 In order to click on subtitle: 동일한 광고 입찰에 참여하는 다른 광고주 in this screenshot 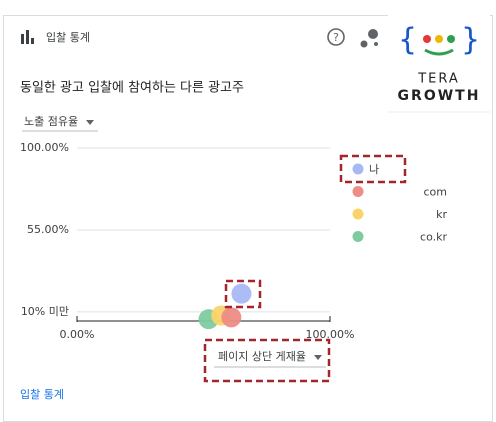, I will do `click(132, 88)`.